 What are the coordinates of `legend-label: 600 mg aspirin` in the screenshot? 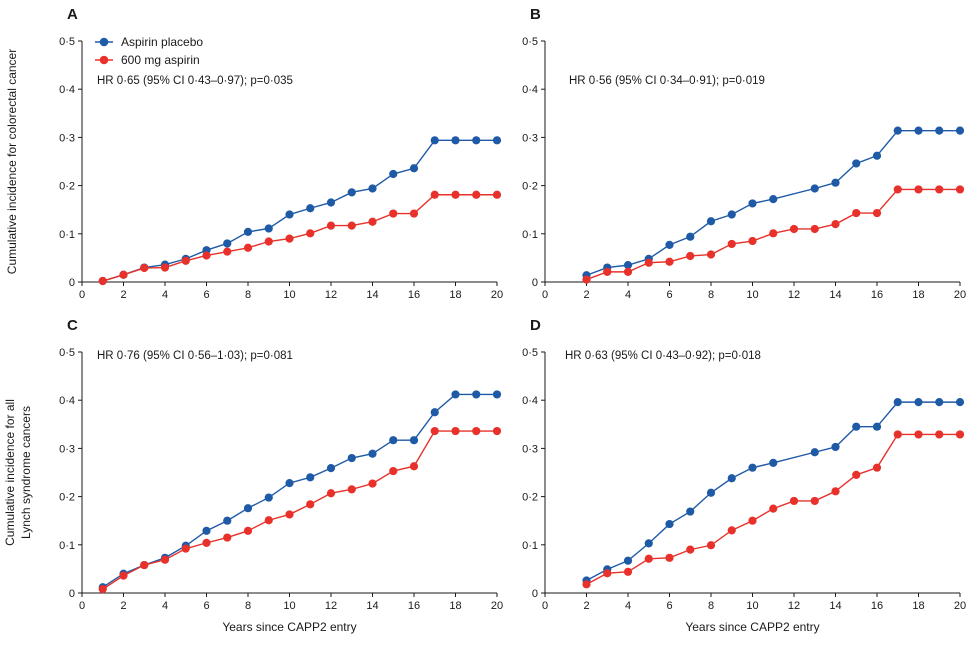 It's located at (160, 60).